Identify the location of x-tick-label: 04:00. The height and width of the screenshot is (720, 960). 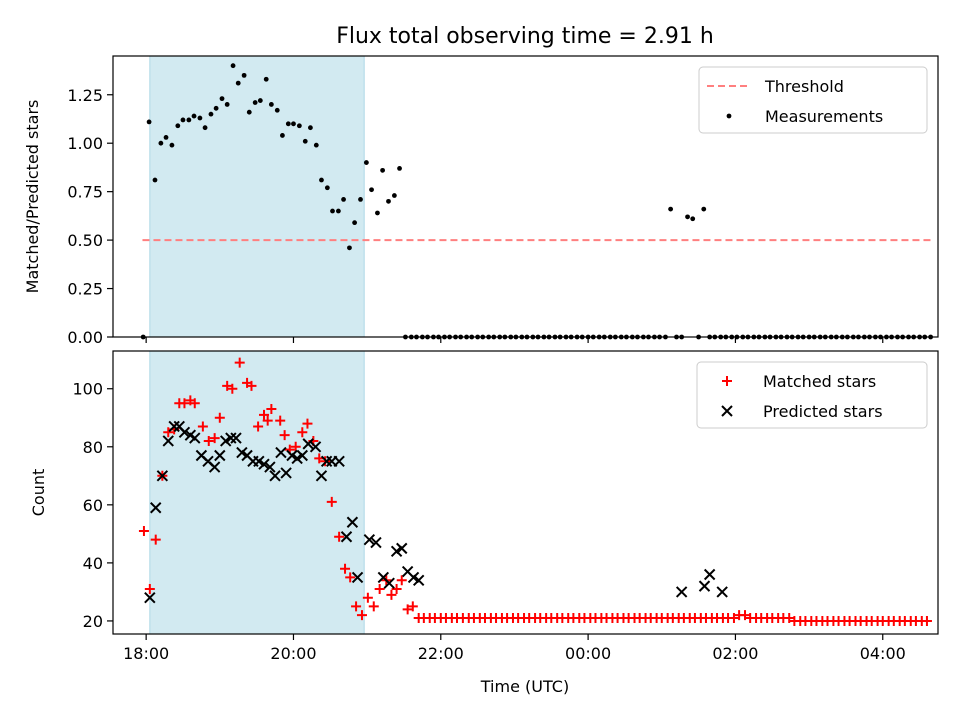
(883, 653).